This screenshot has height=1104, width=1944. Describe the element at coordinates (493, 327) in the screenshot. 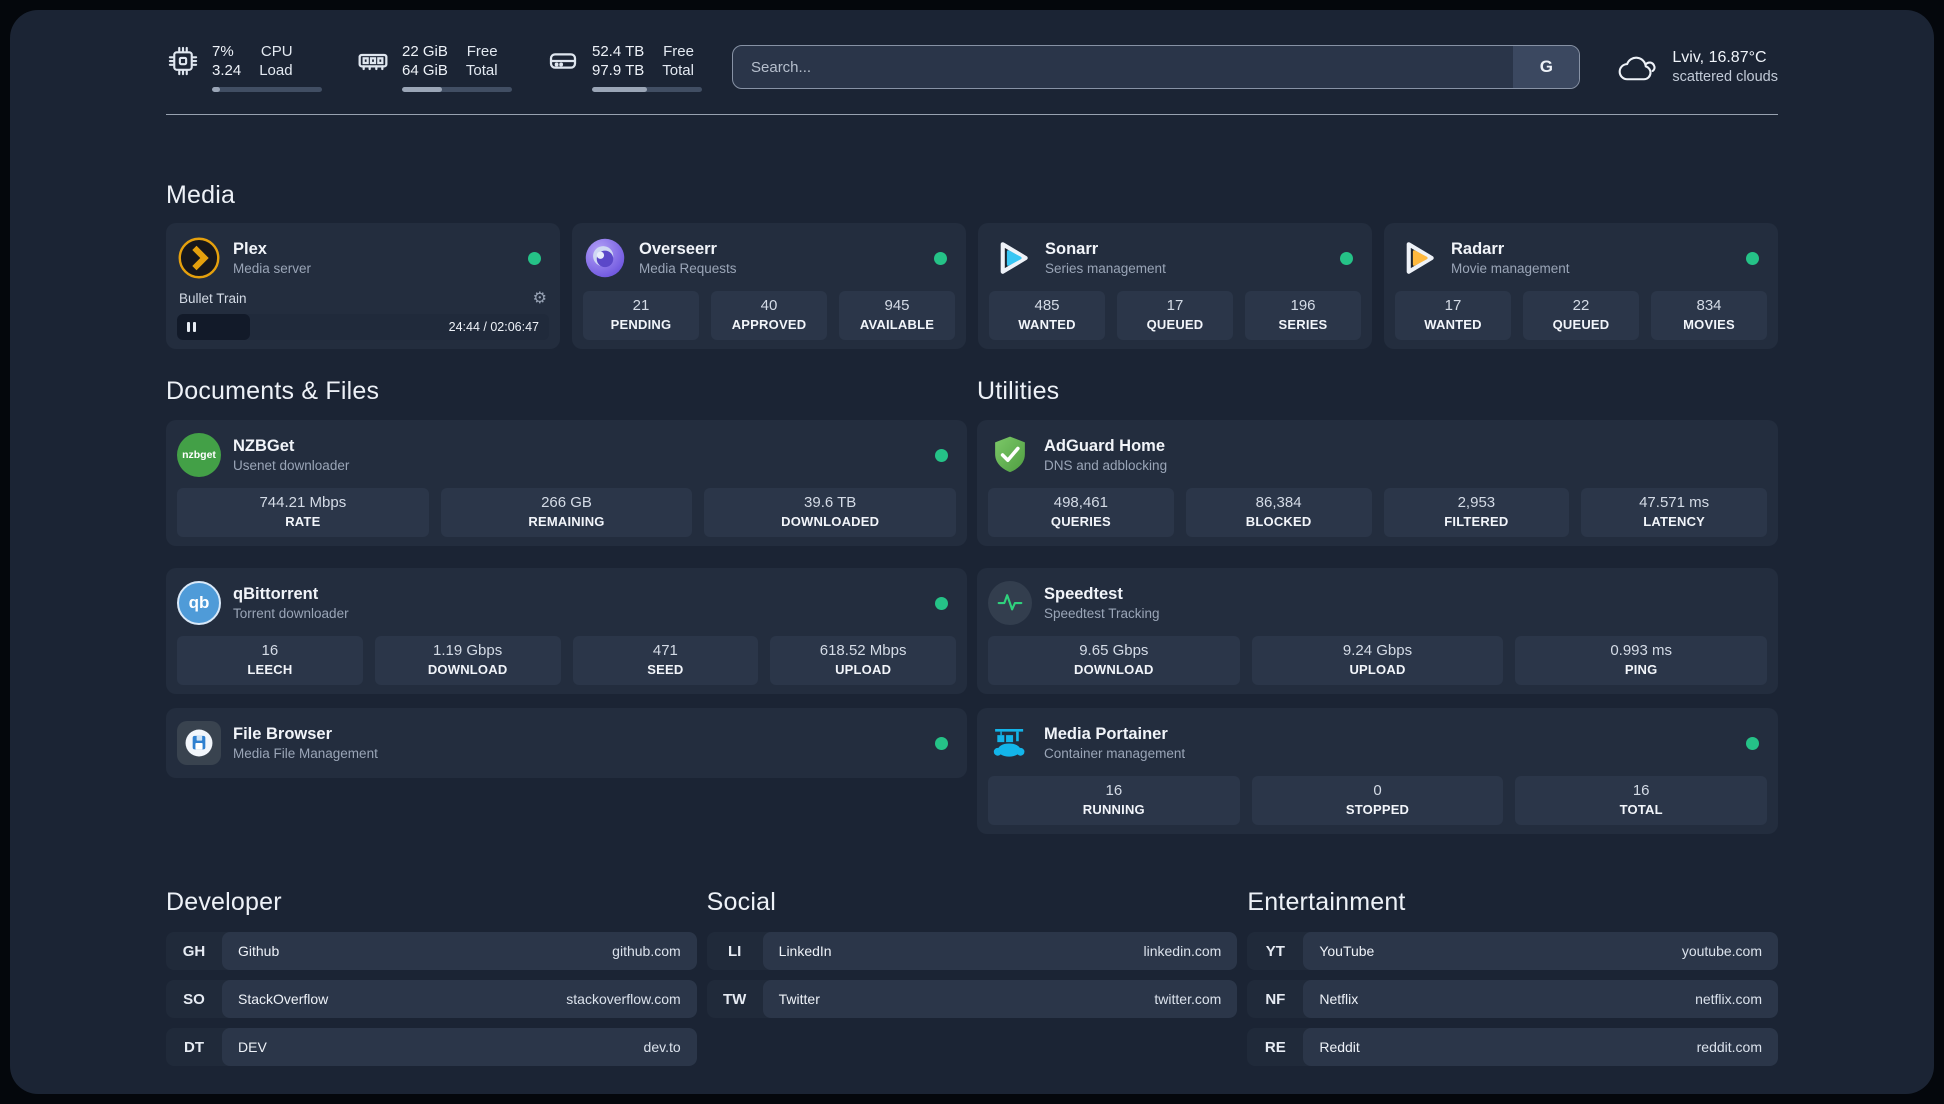

I see `playback-time: 24:44 / 02:06:47` at that location.